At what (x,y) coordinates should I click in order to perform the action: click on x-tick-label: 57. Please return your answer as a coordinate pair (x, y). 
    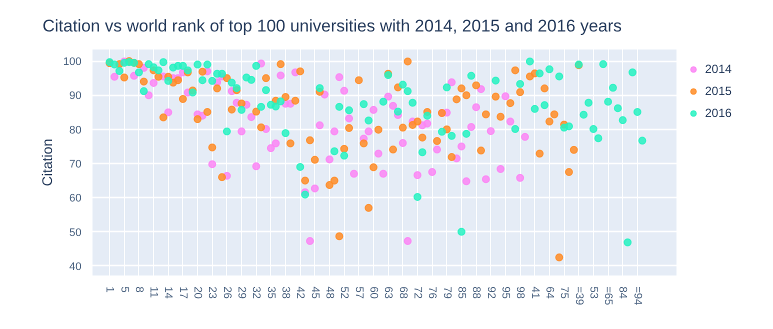
    Looking at the image, I should click on (358, 292).